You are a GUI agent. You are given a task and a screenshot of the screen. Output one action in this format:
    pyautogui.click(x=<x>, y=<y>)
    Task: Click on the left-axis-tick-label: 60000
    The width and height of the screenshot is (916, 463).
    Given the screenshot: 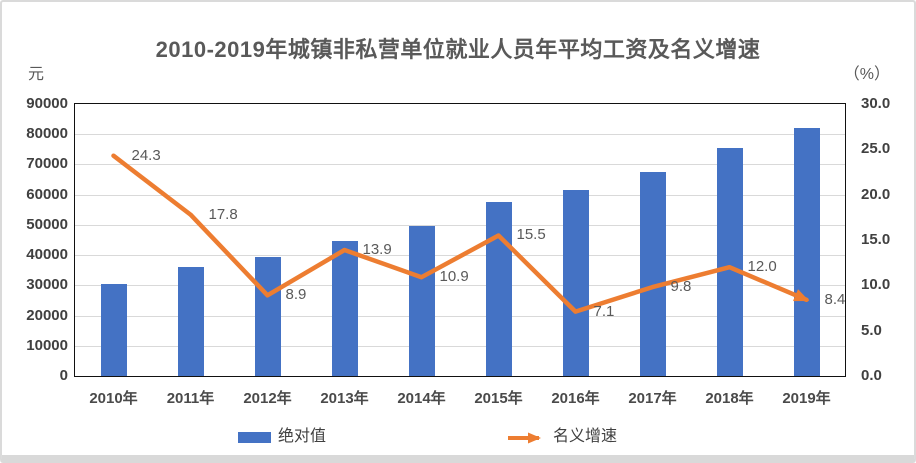 What is the action you would take?
    pyautogui.click(x=47, y=194)
    